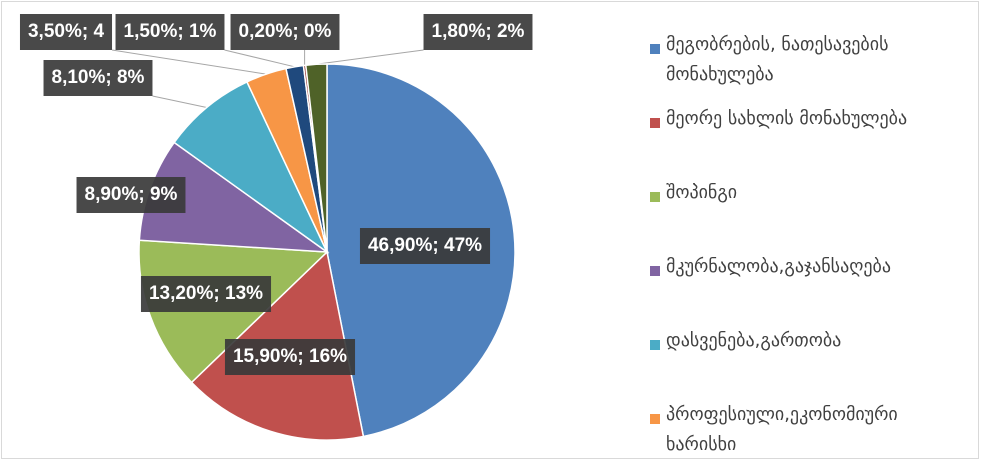 The height and width of the screenshot is (461, 981). I want to click on data-label: 1,50%; 1%, so click(170, 31).